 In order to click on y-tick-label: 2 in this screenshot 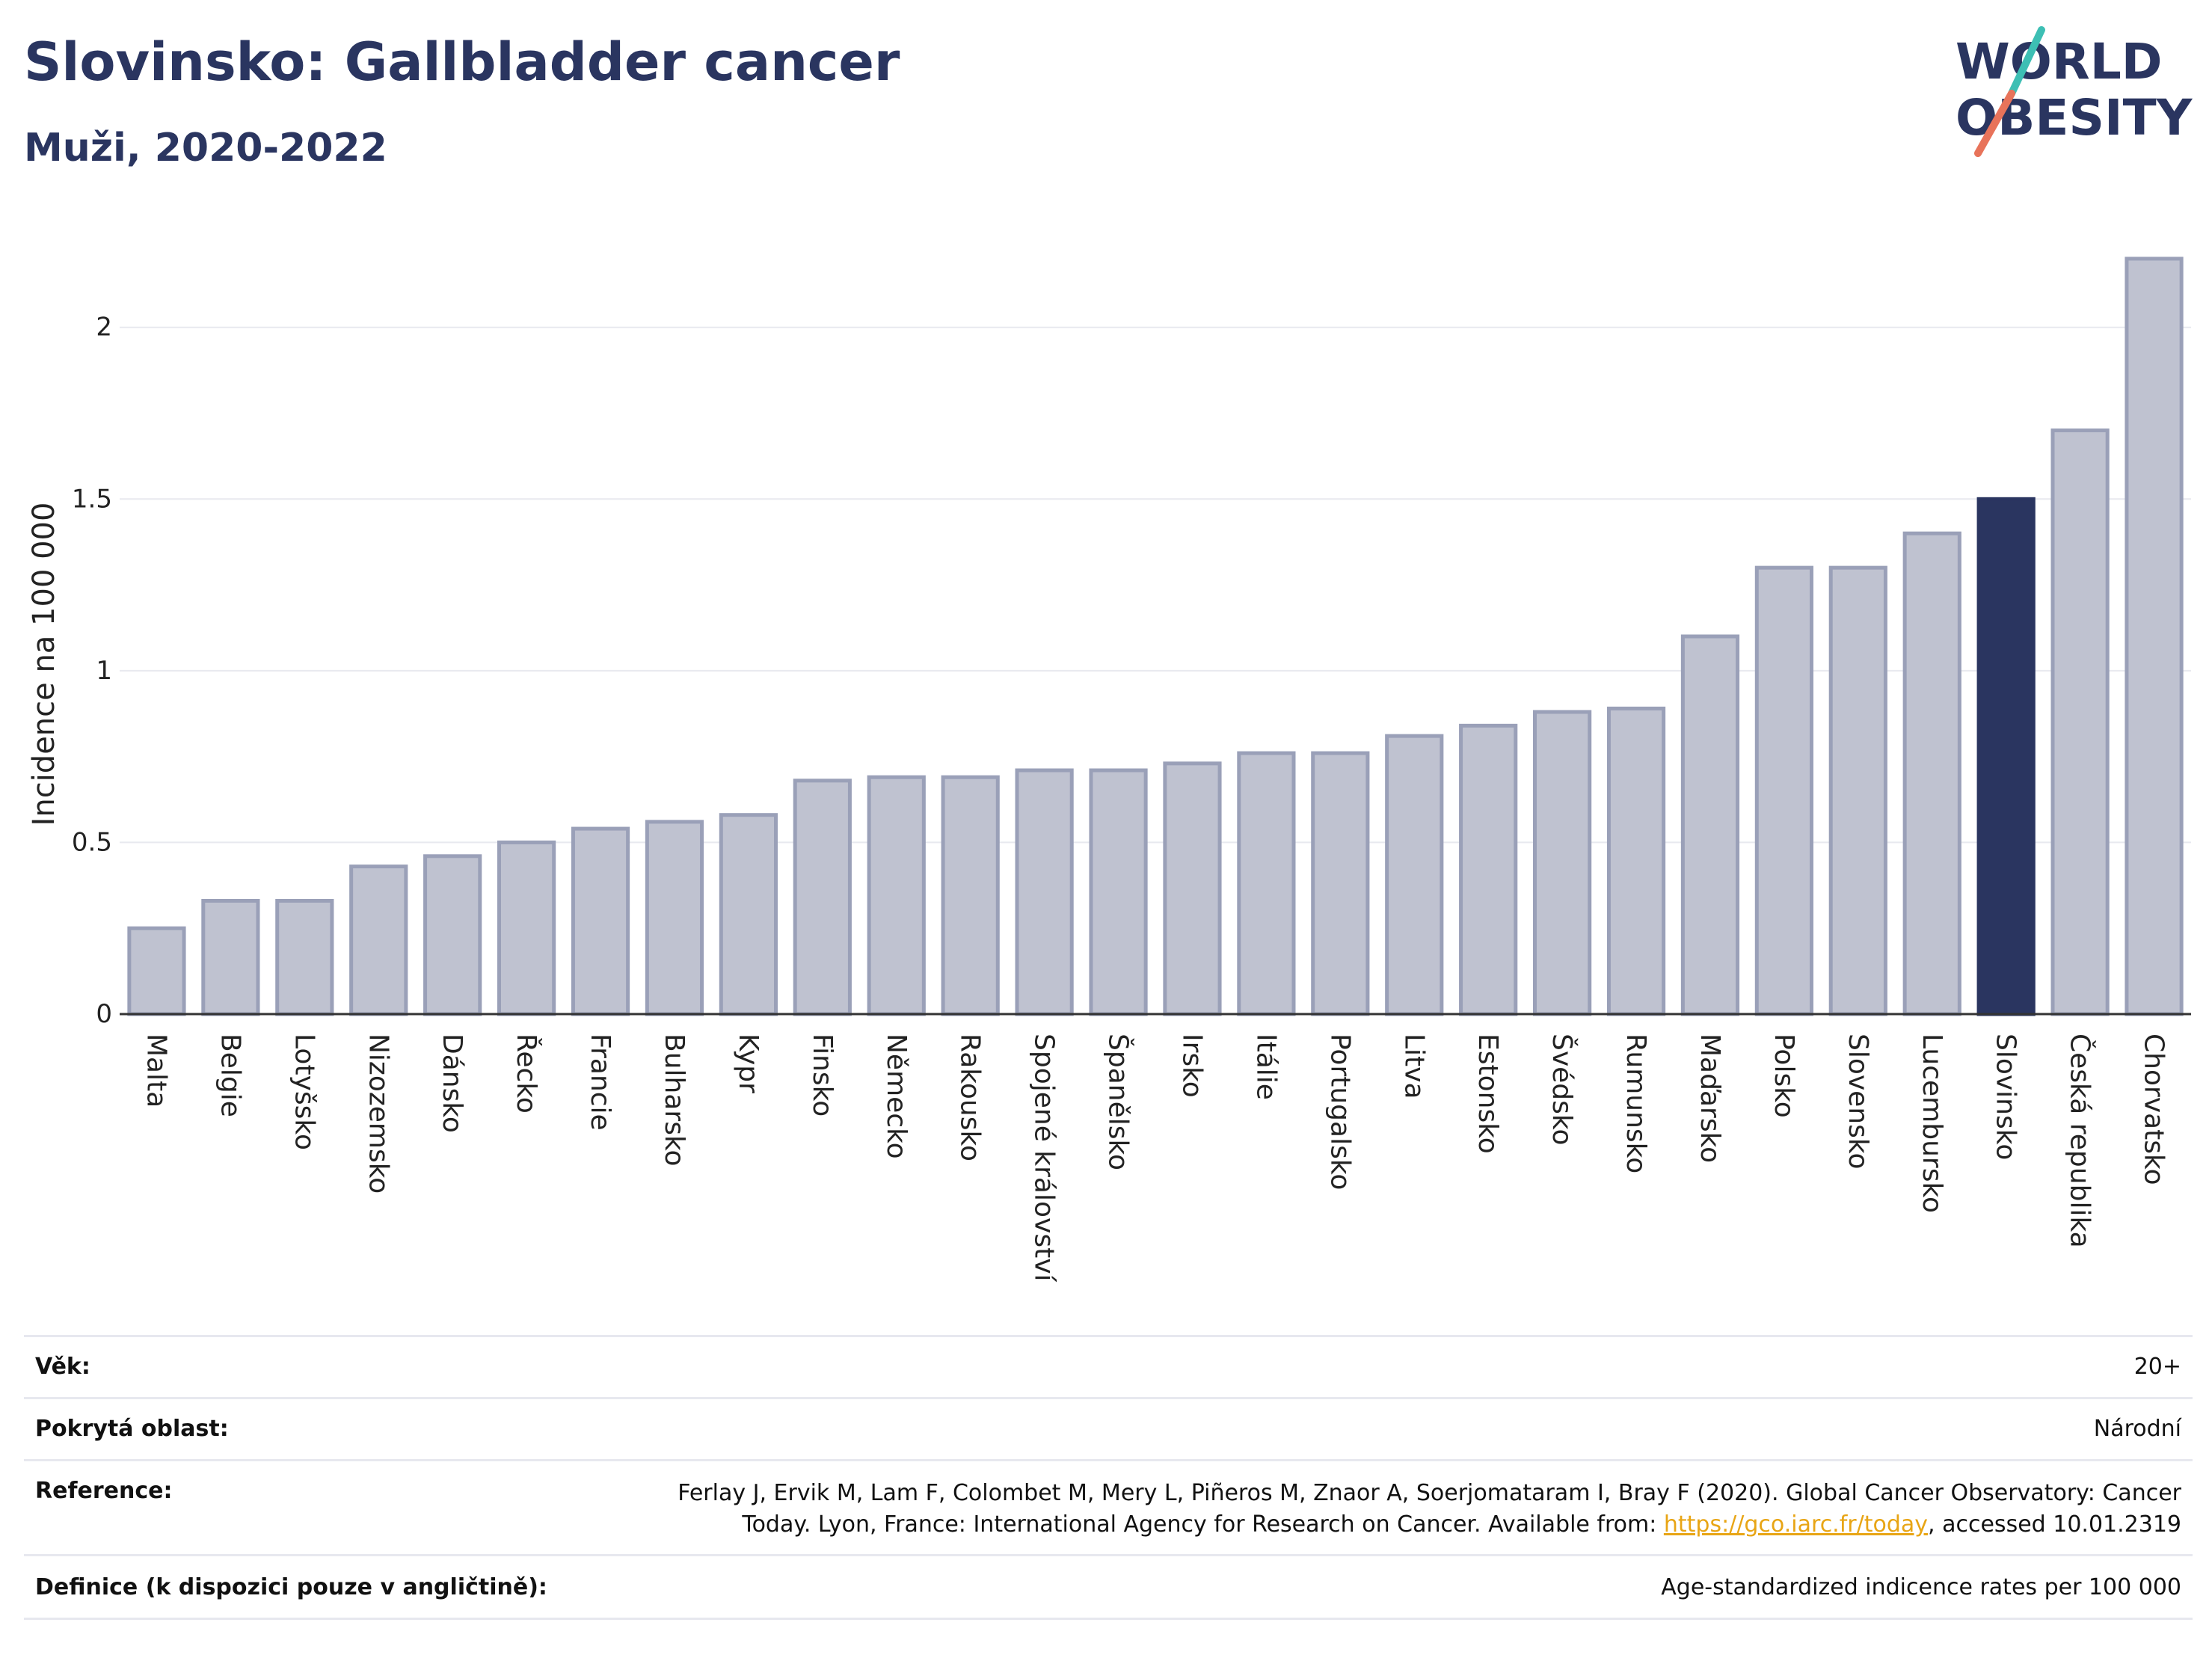, I will do `click(104, 328)`.